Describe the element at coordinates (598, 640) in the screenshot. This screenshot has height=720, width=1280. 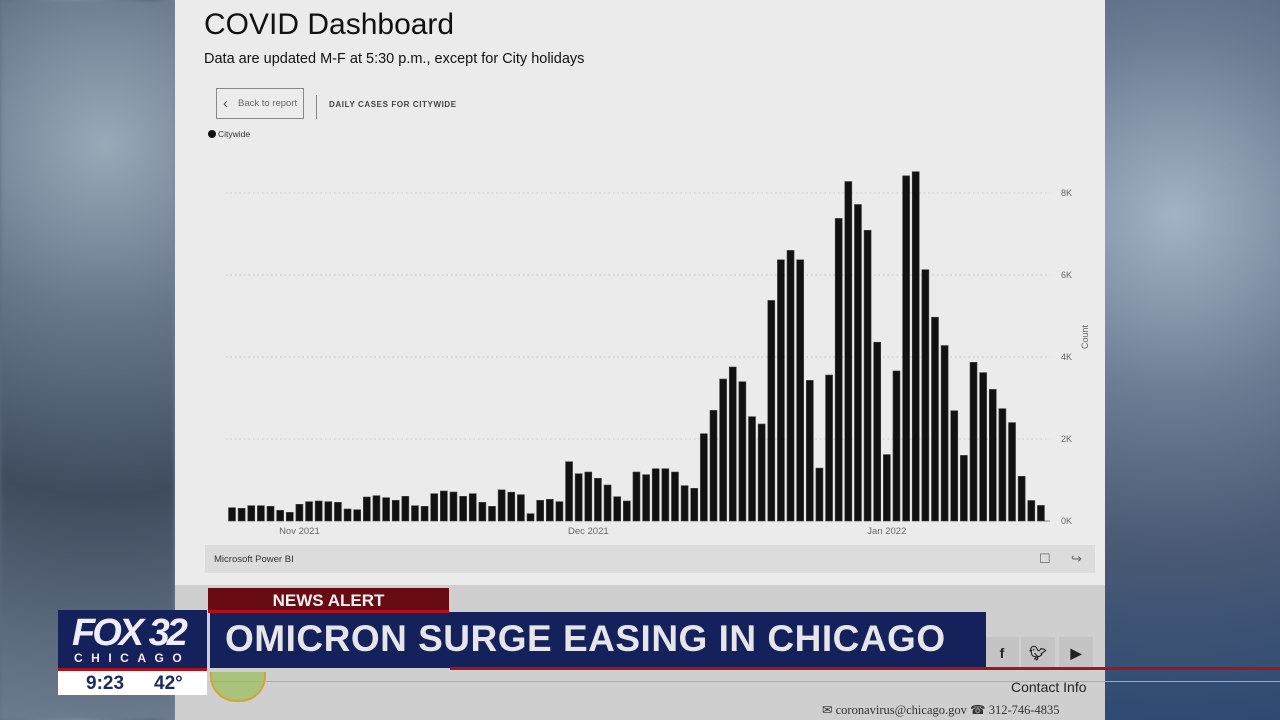
I see `headline-banner: OMICRON SURGE EASING IN CHICAGO` at that location.